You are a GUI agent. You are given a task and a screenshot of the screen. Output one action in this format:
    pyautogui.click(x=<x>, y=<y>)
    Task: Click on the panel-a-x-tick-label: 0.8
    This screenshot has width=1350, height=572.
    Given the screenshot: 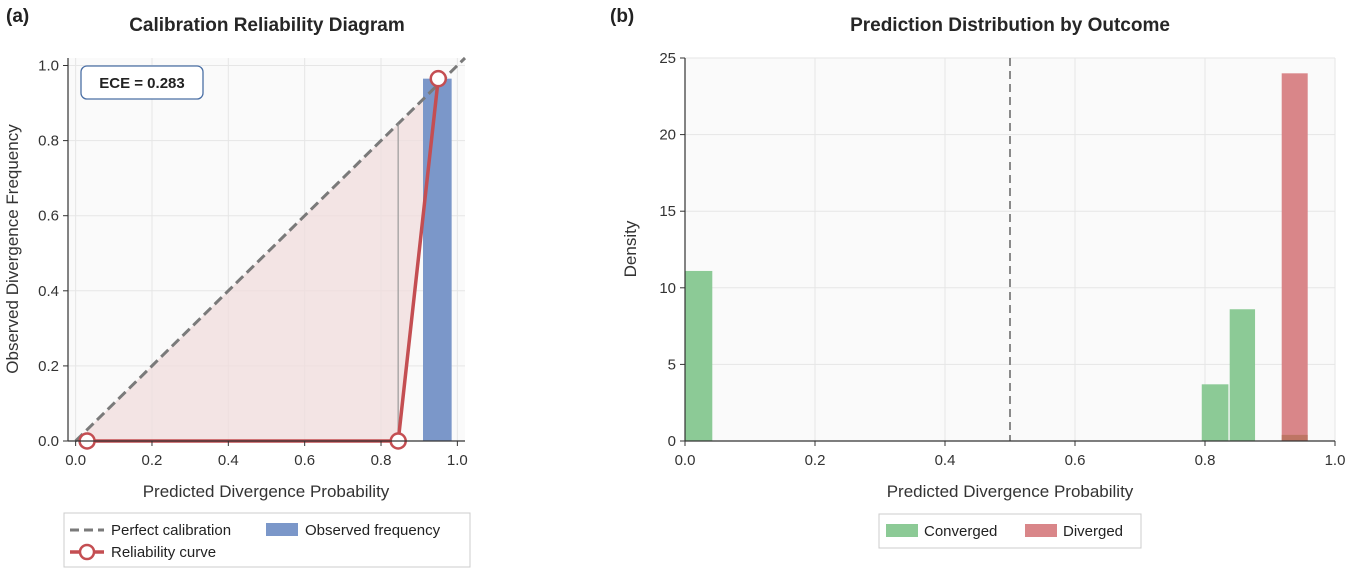 What is the action you would take?
    pyautogui.click(x=381, y=460)
    